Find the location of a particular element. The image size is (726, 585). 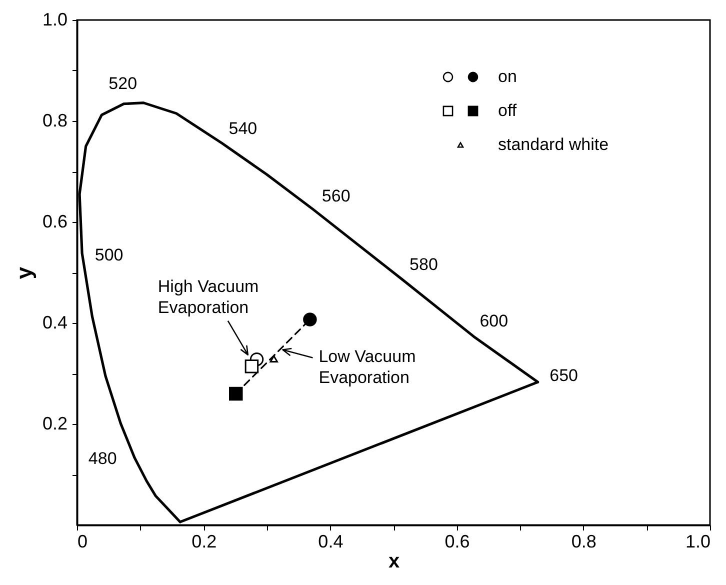

point is located at coordinates (274, 359).